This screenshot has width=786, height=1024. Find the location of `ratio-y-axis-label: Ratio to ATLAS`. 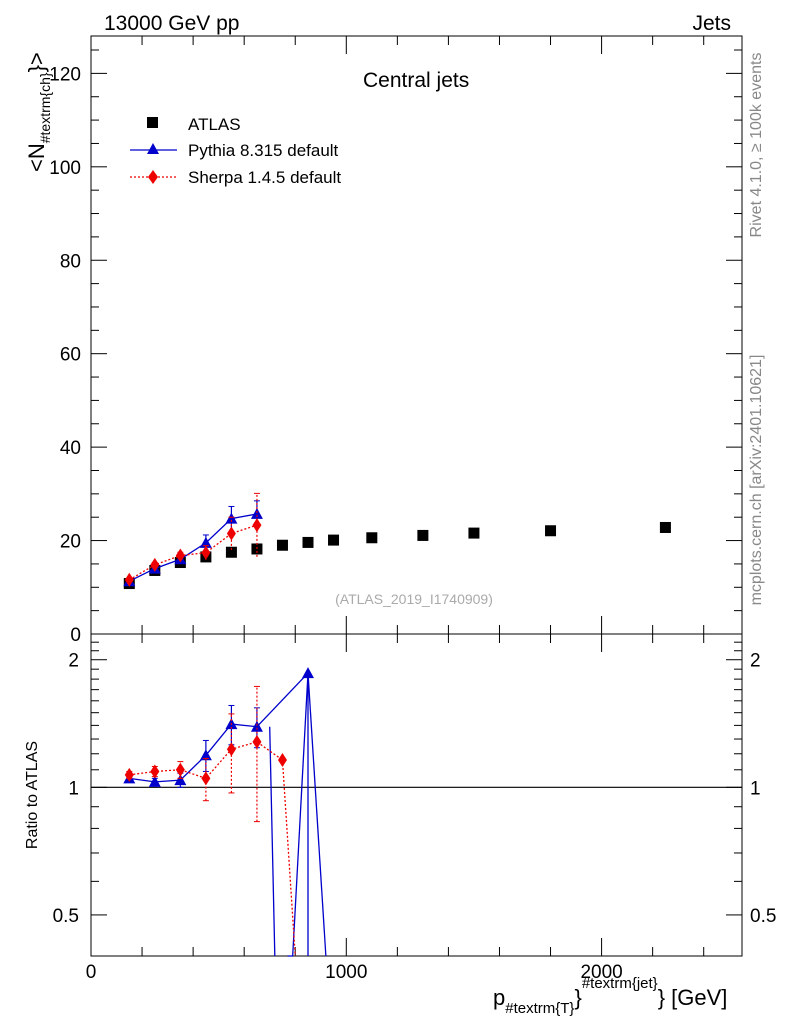

ratio-y-axis-label: Ratio to ATLAS is located at coordinates (32, 795).